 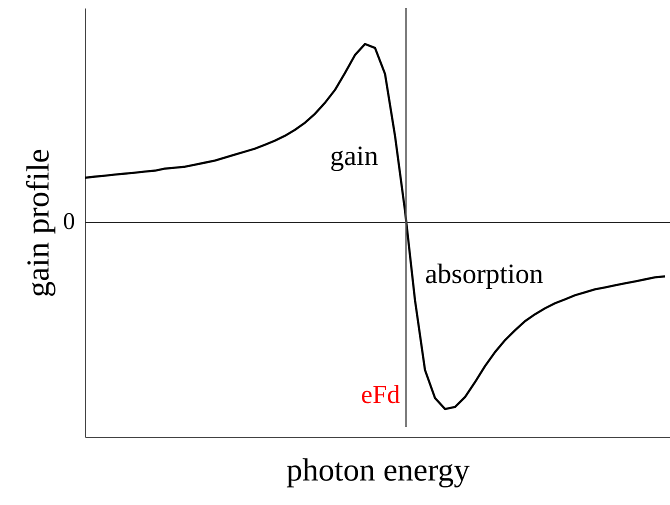 What do you see at coordinates (378, 470) in the screenshot?
I see `x-axis-title: photon energy` at bounding box center [378, 470].